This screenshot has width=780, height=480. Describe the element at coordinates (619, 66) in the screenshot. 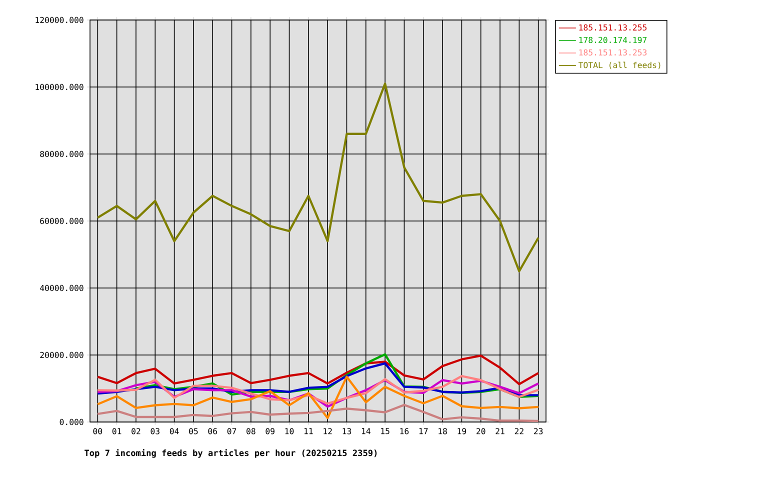

I see `legend-label: TOTAL (all feeds)` at that location.